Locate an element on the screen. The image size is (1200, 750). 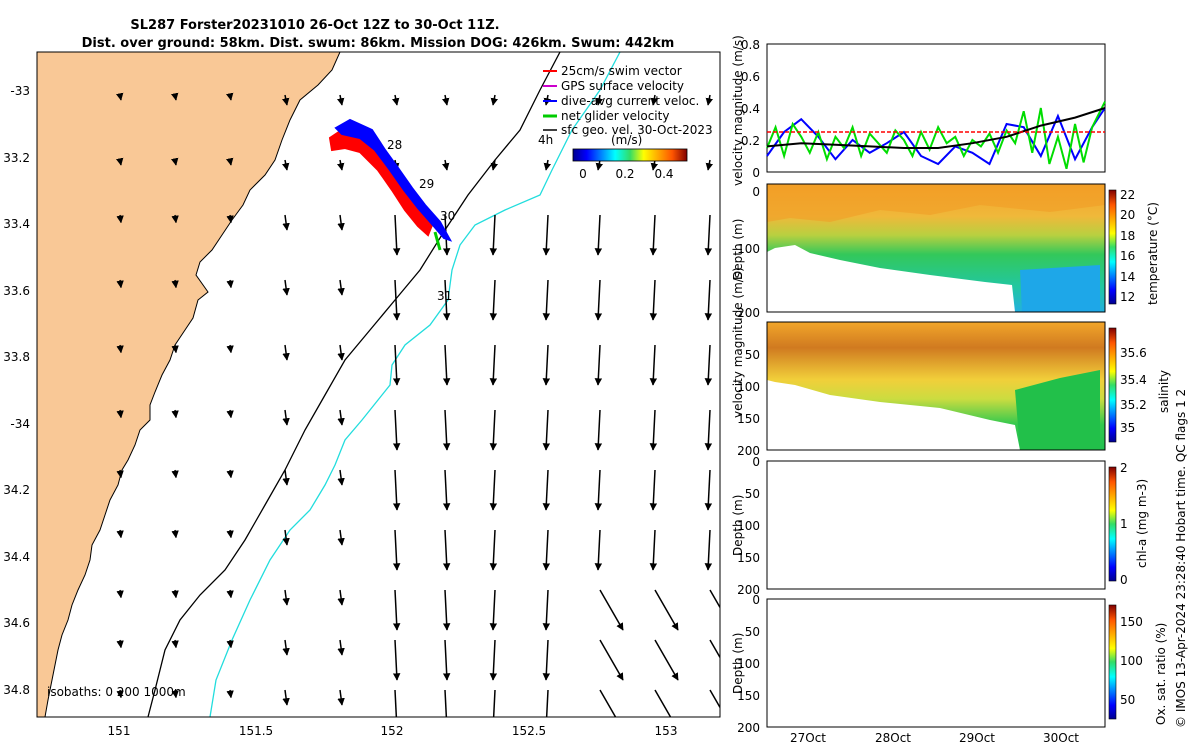
oxy-frame is located at coordinates (936, 663).